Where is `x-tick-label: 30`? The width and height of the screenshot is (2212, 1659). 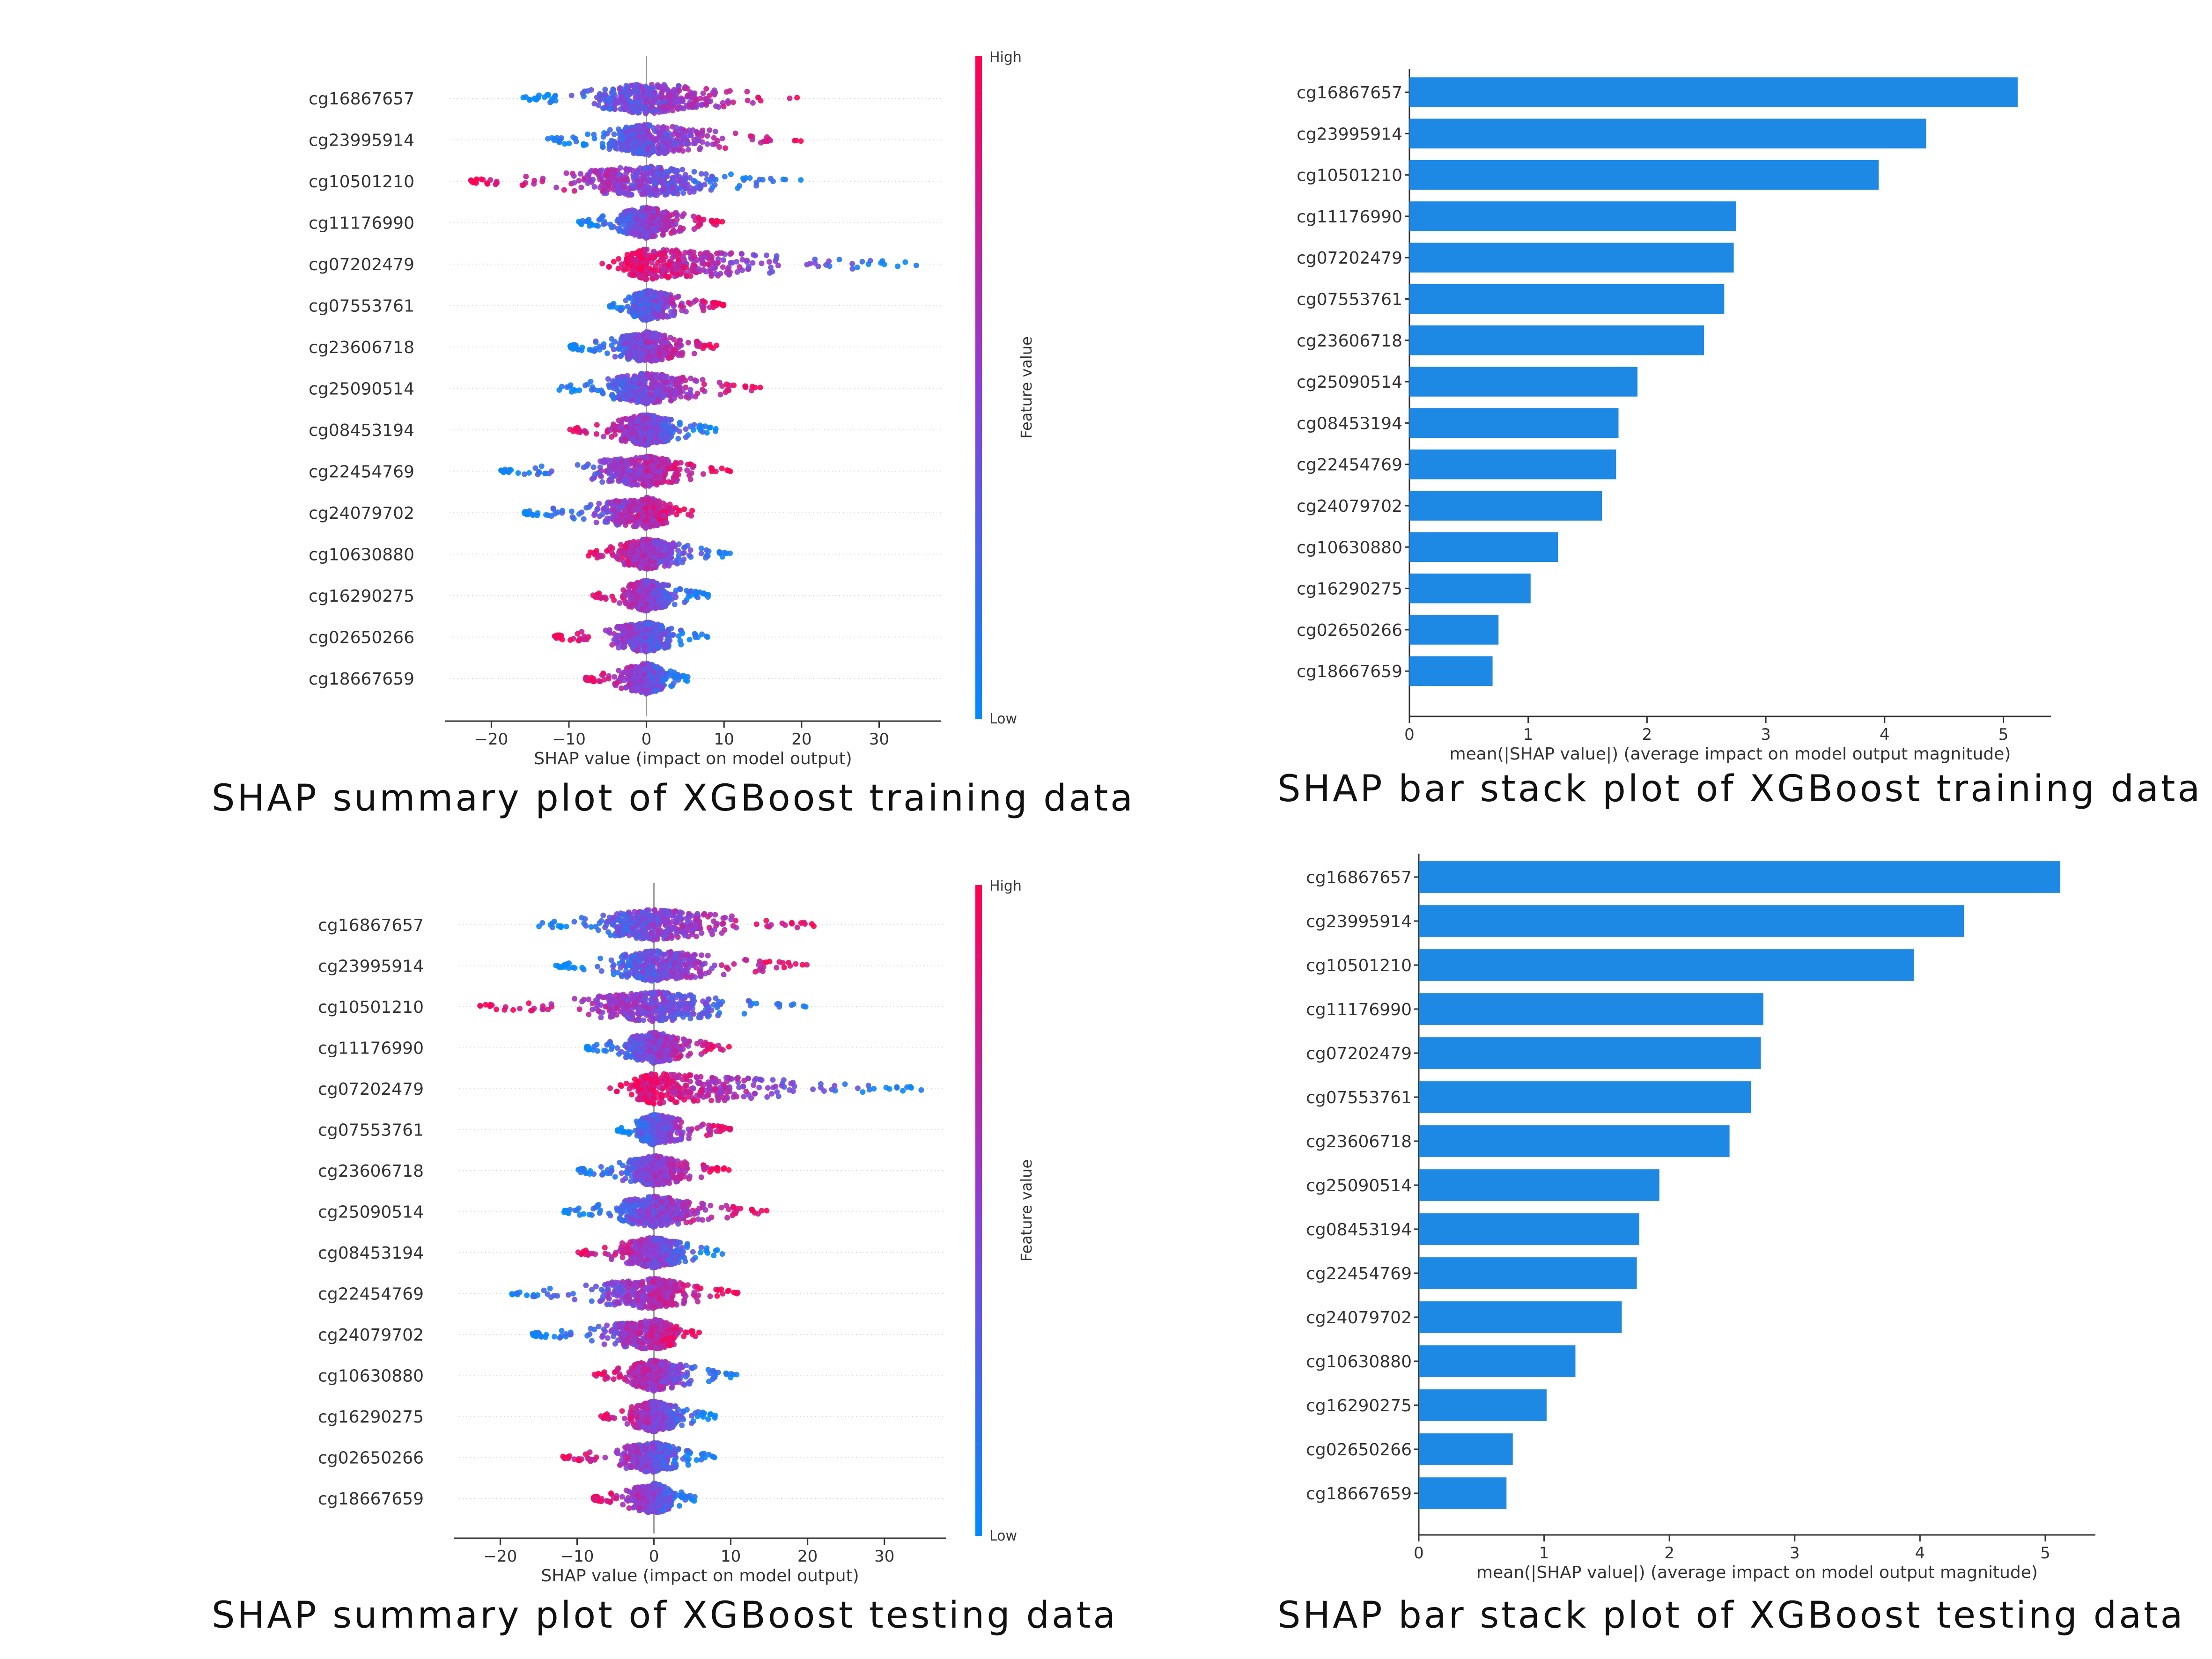
x-tick-label: 30 is located at coordinates (879, 739).